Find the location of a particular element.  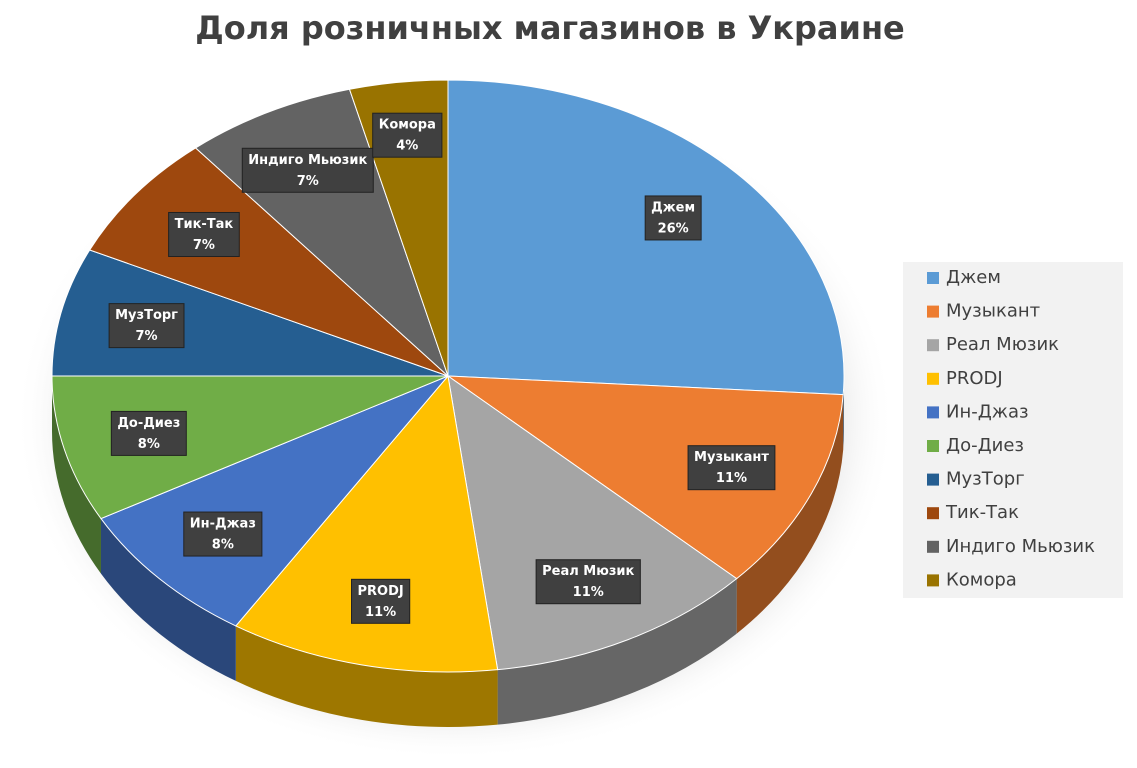

data-label-name: Комора is located at coordinates (407, 125).